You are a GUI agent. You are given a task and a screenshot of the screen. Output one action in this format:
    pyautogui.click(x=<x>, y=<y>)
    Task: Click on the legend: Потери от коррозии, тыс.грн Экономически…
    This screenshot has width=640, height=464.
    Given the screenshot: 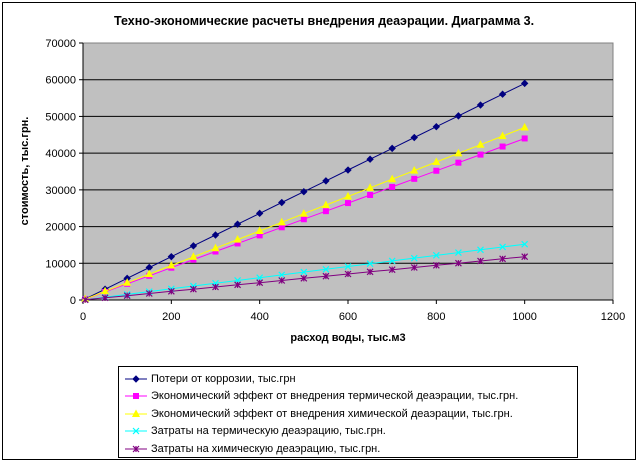 What is the action you would take?
    pyautogui.click(x=348, y=412)
    